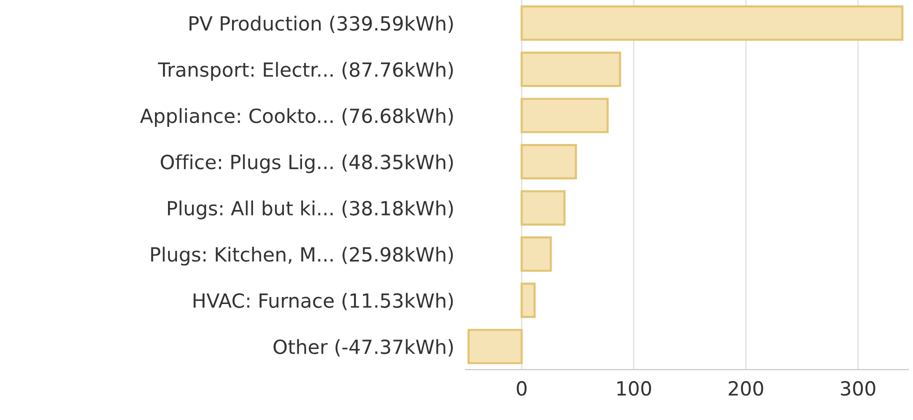 The image size is (913, 420). Describe the element at coordinates (305, 71) in the screenshot. I see `y-tick-label: Transport: Electr... (87.76kWh)` at that location.